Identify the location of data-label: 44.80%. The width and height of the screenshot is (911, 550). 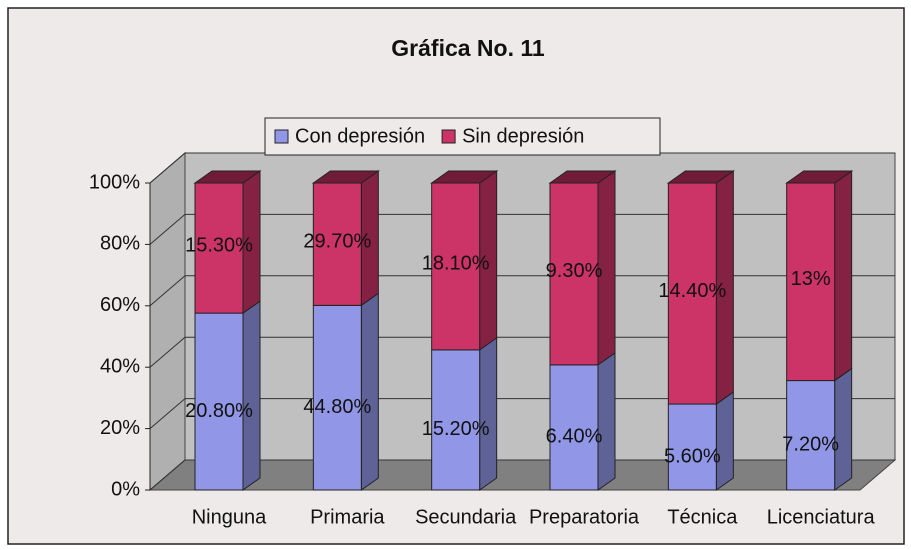
(337, 407).